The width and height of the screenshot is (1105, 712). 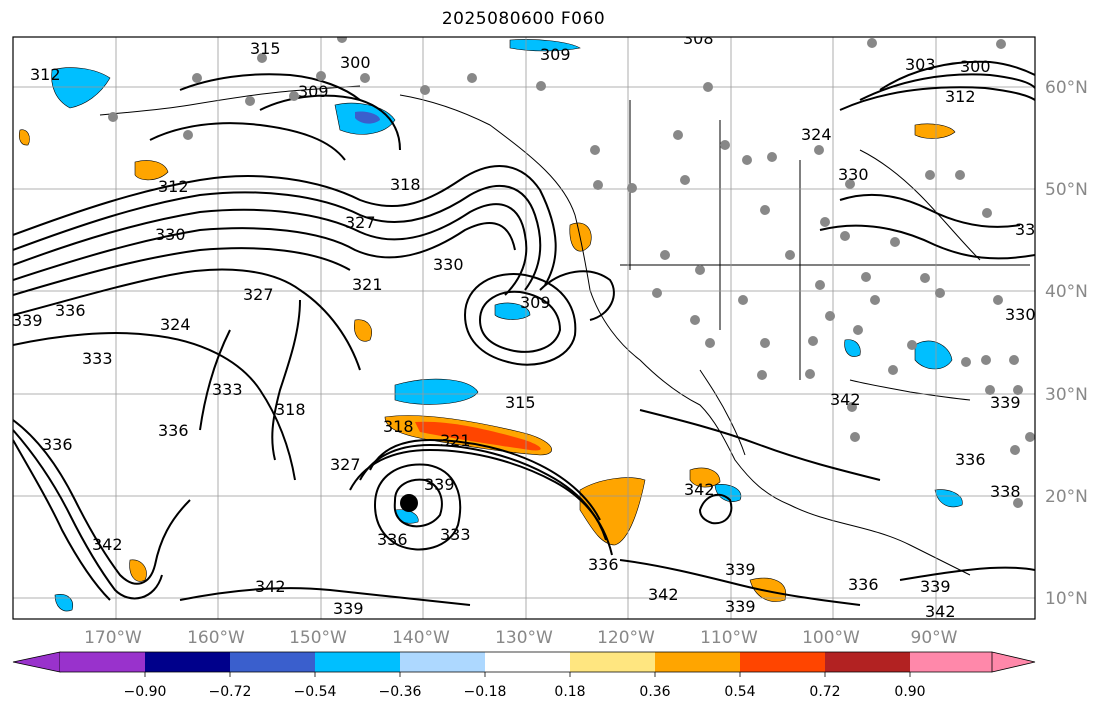 I want to click on map-title: 2025080600 F060, so click(x=523, y=19).